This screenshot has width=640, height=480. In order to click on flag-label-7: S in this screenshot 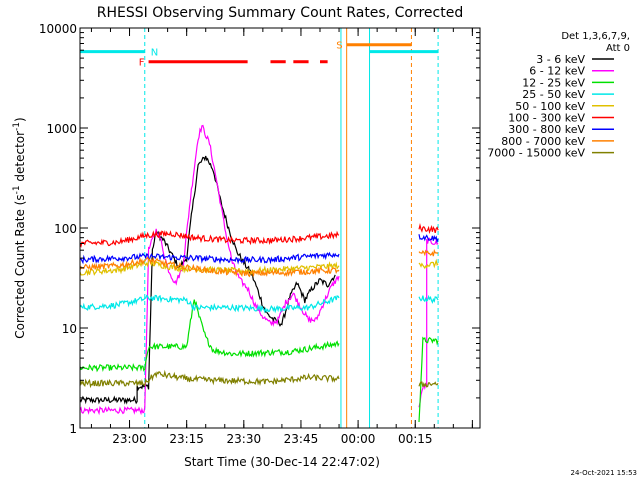, I will do `click(339, 46)`.